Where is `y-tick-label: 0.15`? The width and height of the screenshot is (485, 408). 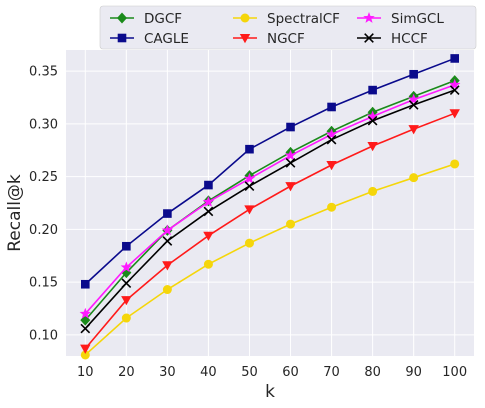 y-tick-label: 0.15 is located at coordinates (43, 283).